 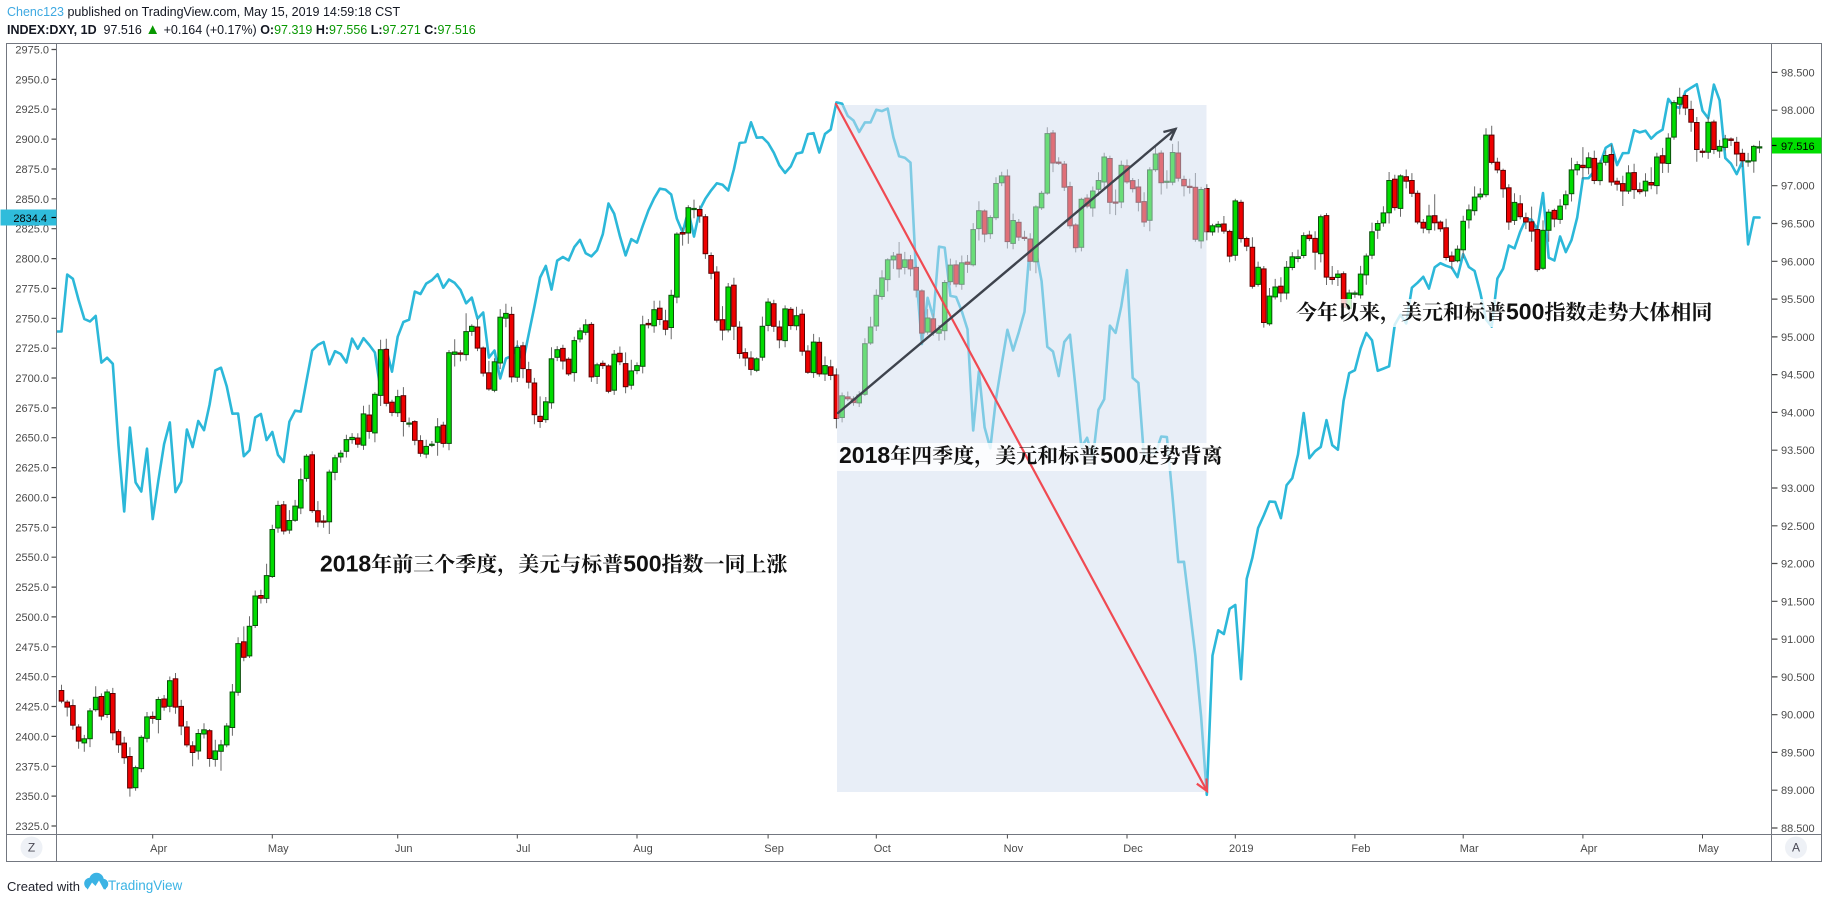 I want to click on svg-text: Oct, so click(x=882, y=849).